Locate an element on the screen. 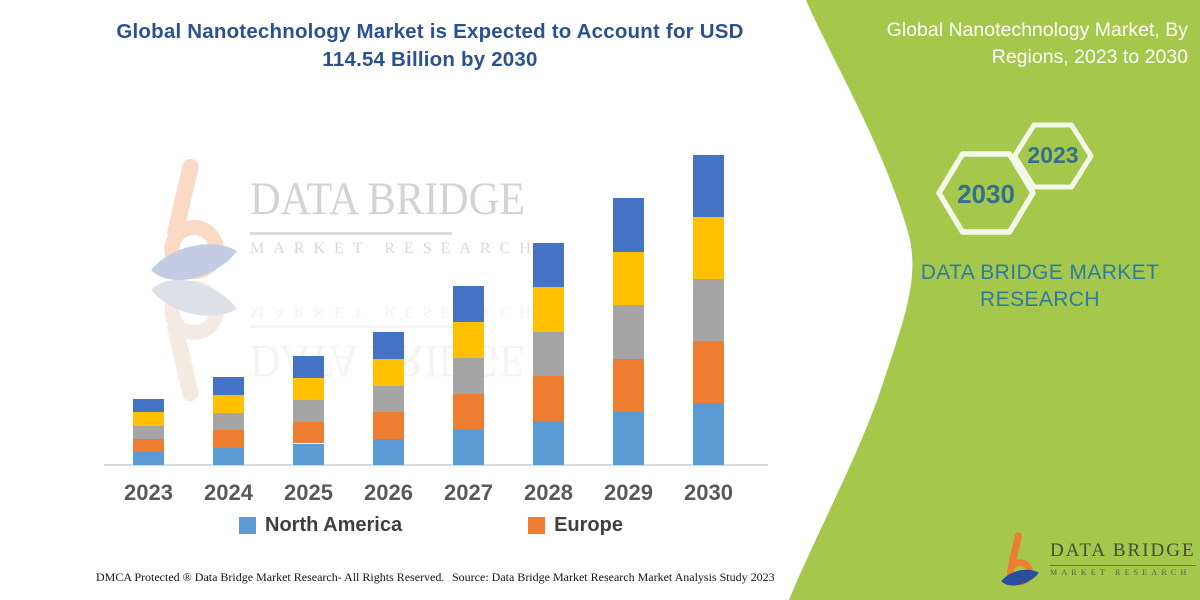 The width and height of the screenshot is (1200, 600). x-axis-label: 2026 is located at coordinates (388, 492).